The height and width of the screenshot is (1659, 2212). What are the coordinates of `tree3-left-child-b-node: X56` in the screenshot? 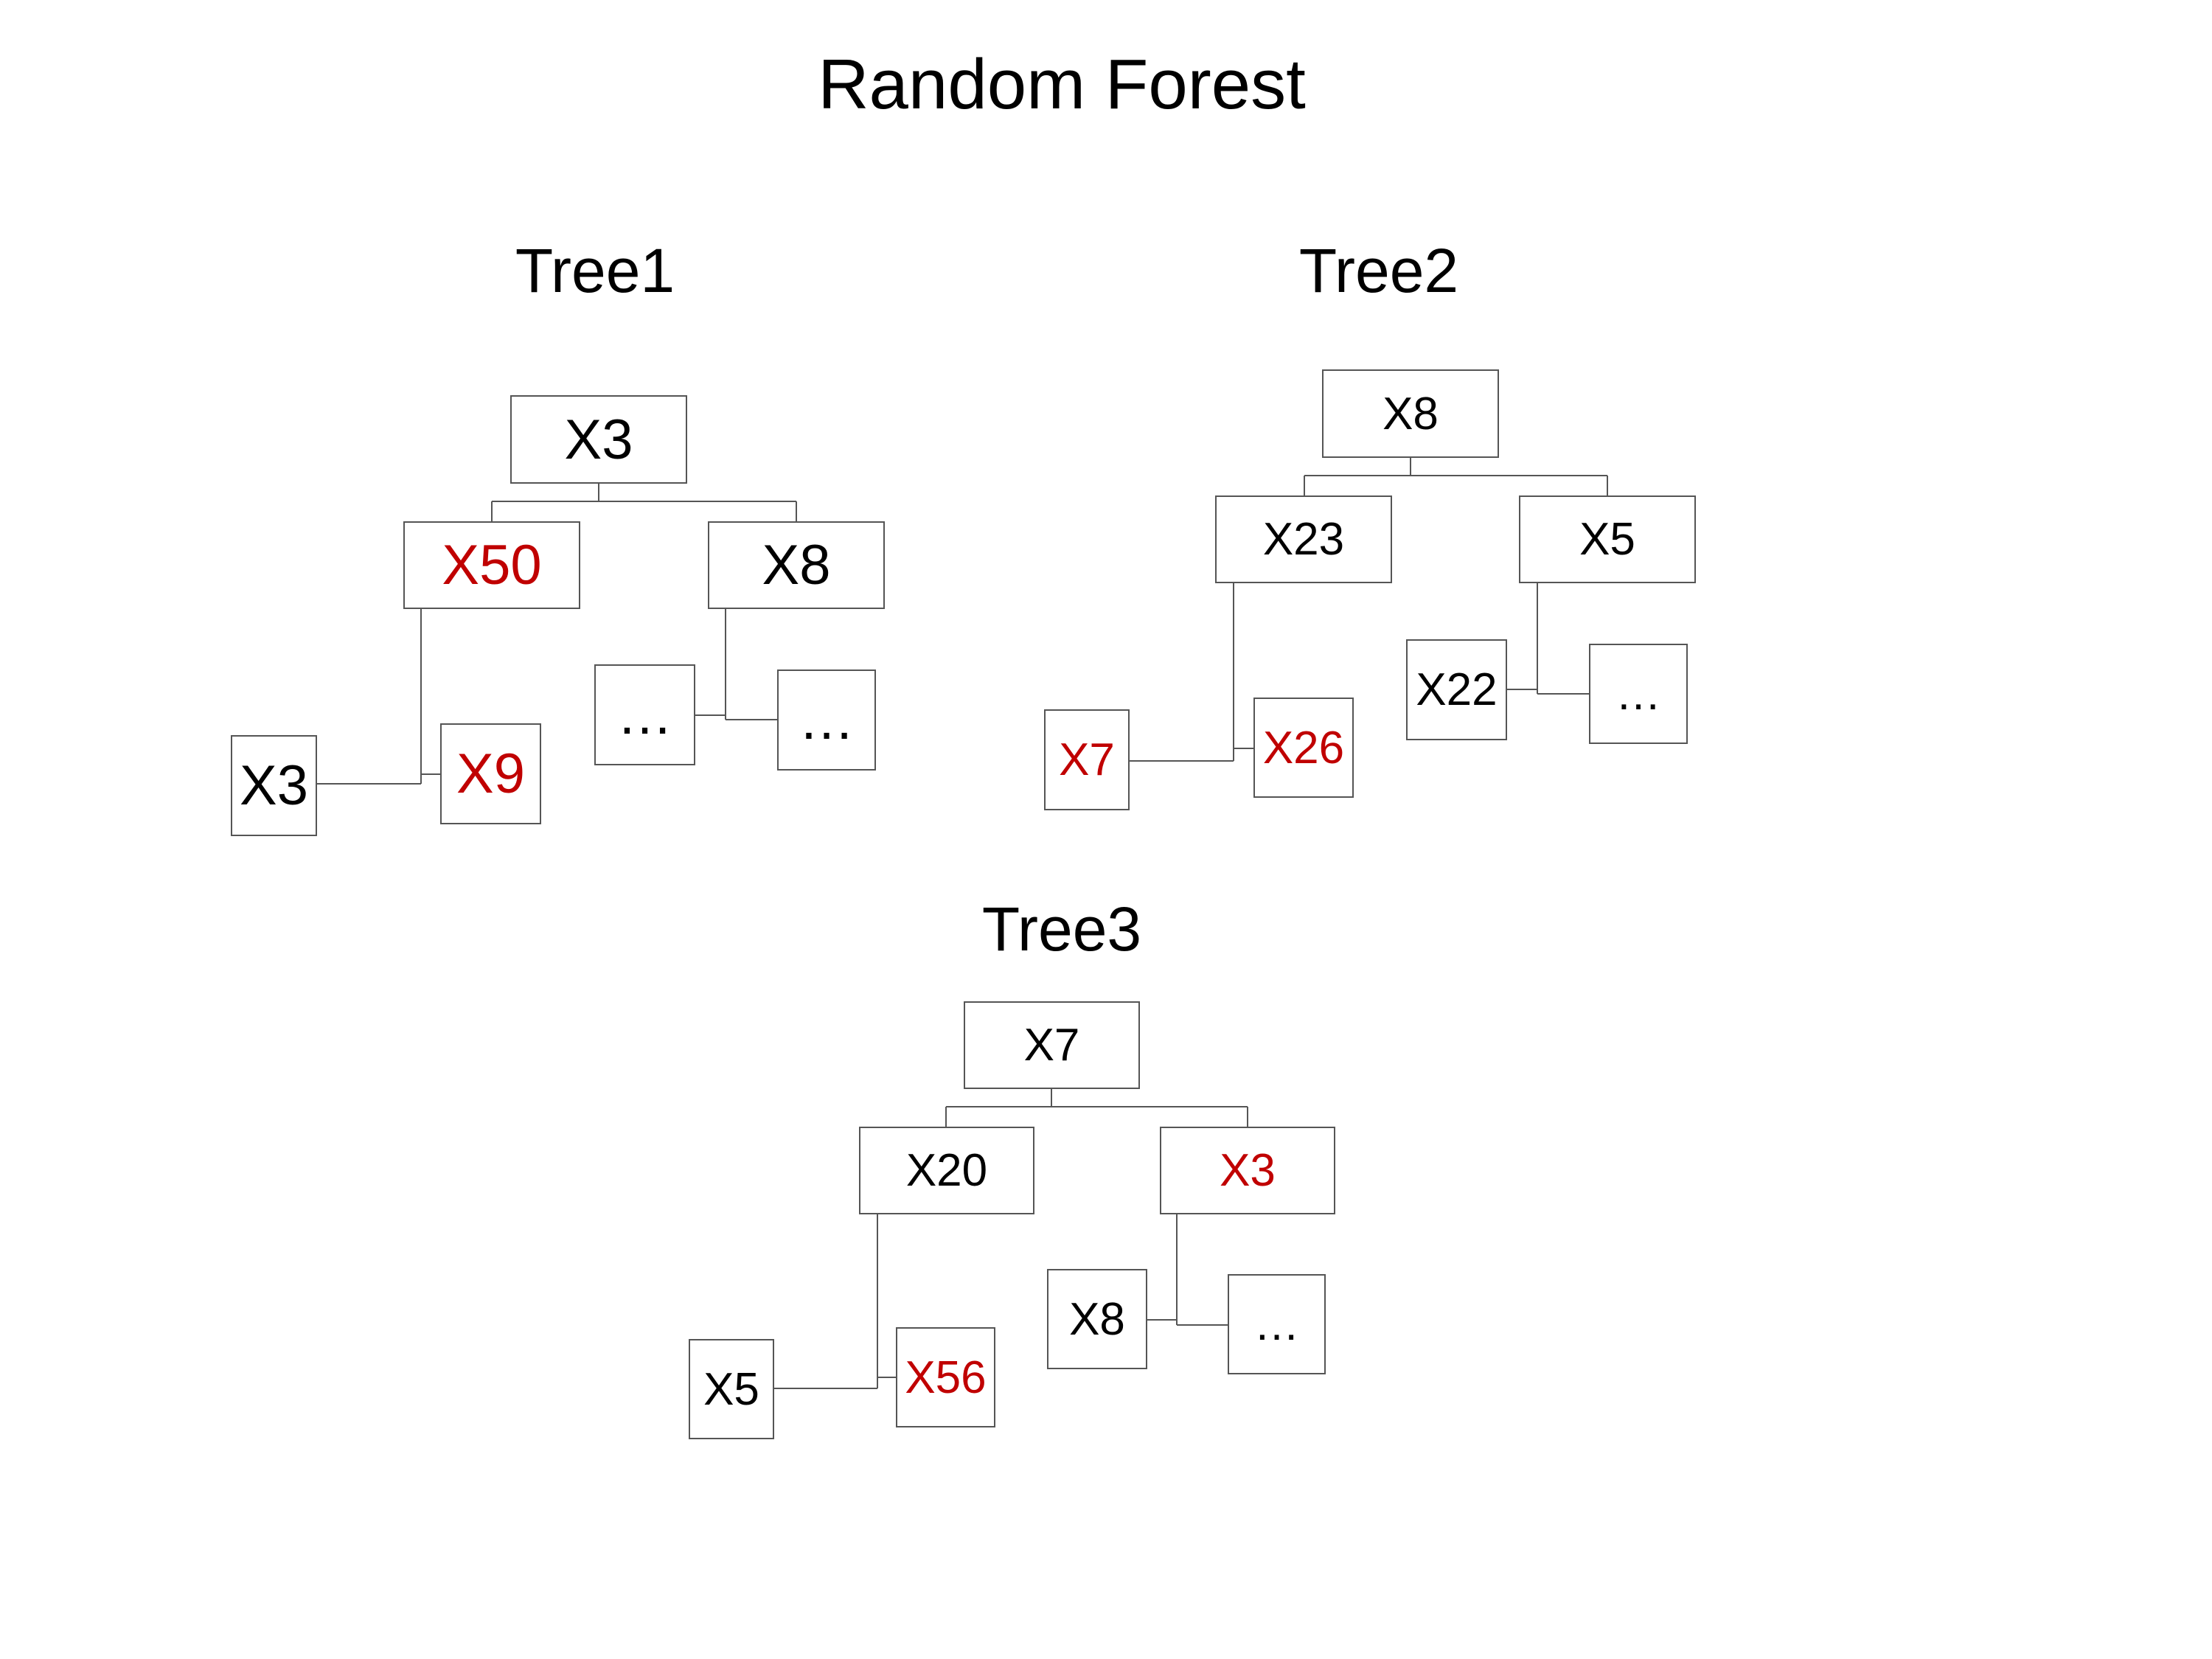 It's located at (945, 1377).